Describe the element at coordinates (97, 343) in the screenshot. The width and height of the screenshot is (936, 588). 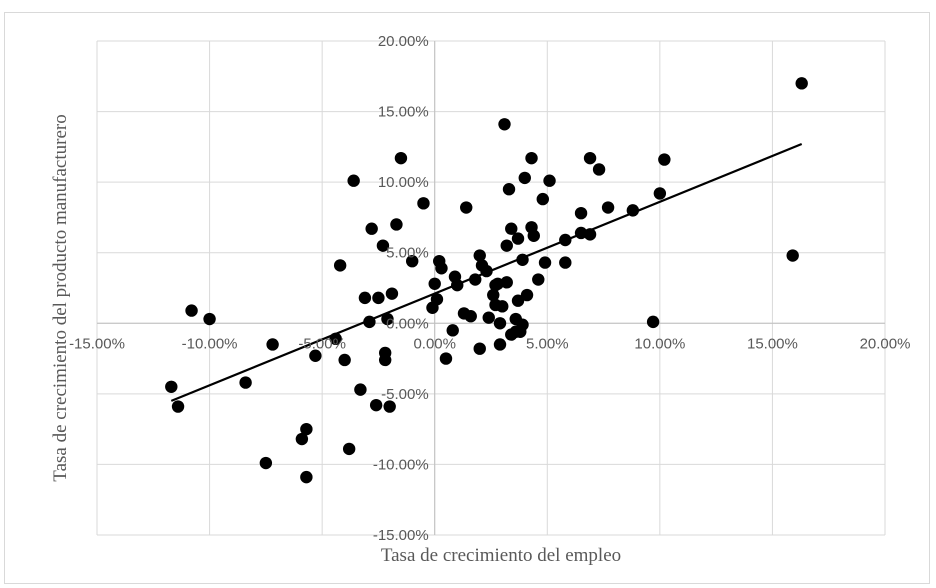
I see `x-tick-label: -15.00%` at that location.